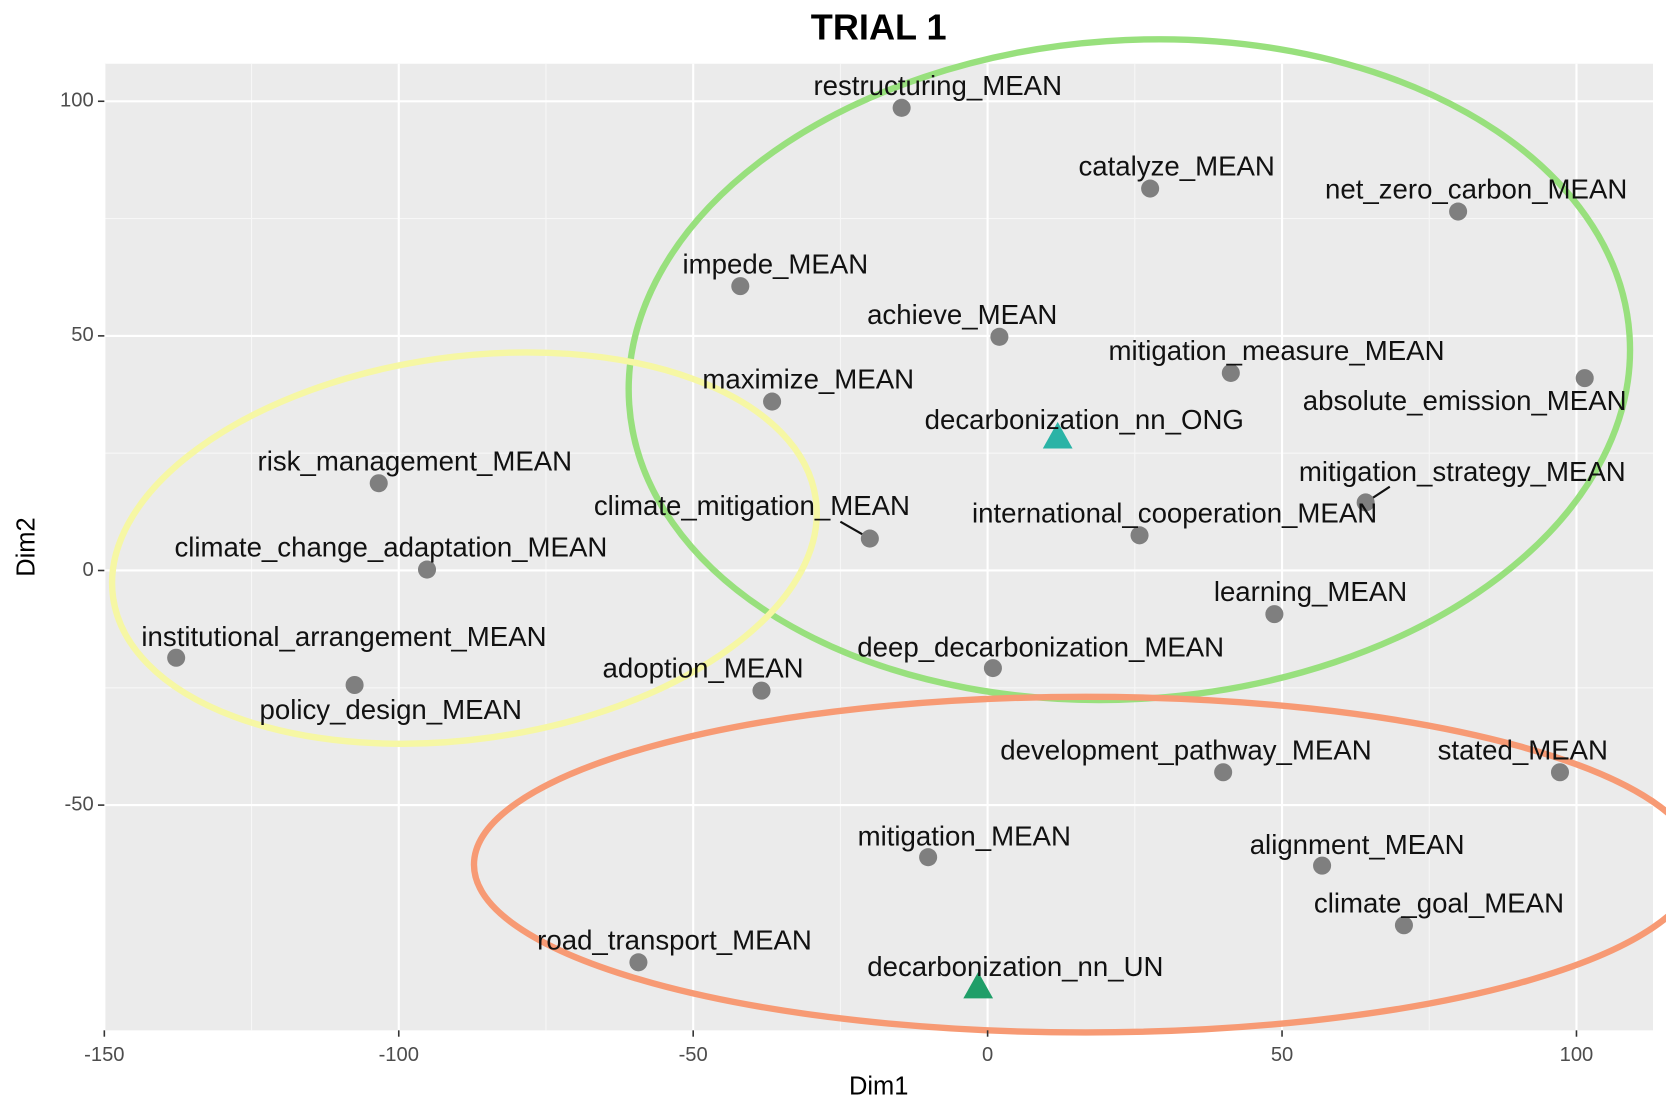  I want to click on point-label: absolute_emission_MEAN, so click(1465, 400).